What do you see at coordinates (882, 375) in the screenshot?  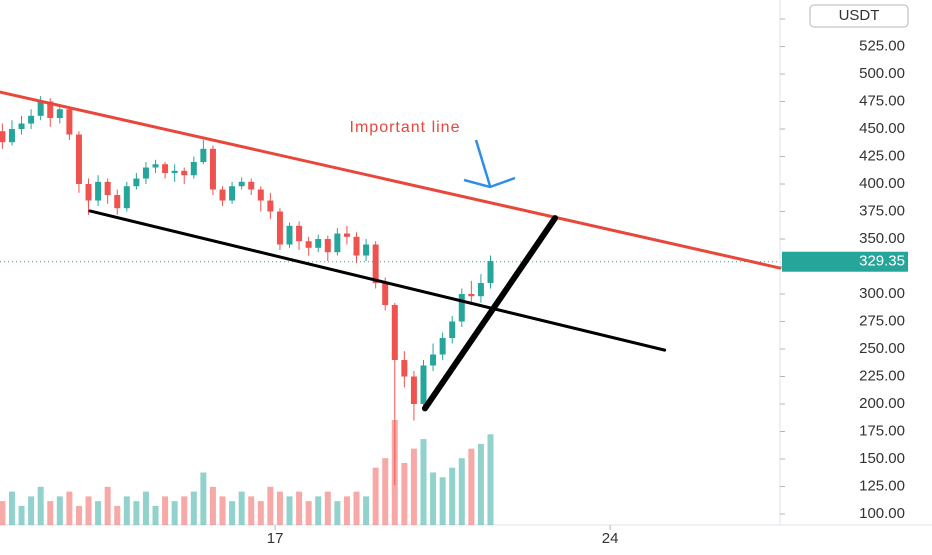 I see `y-tick-label: 225.00` at bounding box center [882, 375].